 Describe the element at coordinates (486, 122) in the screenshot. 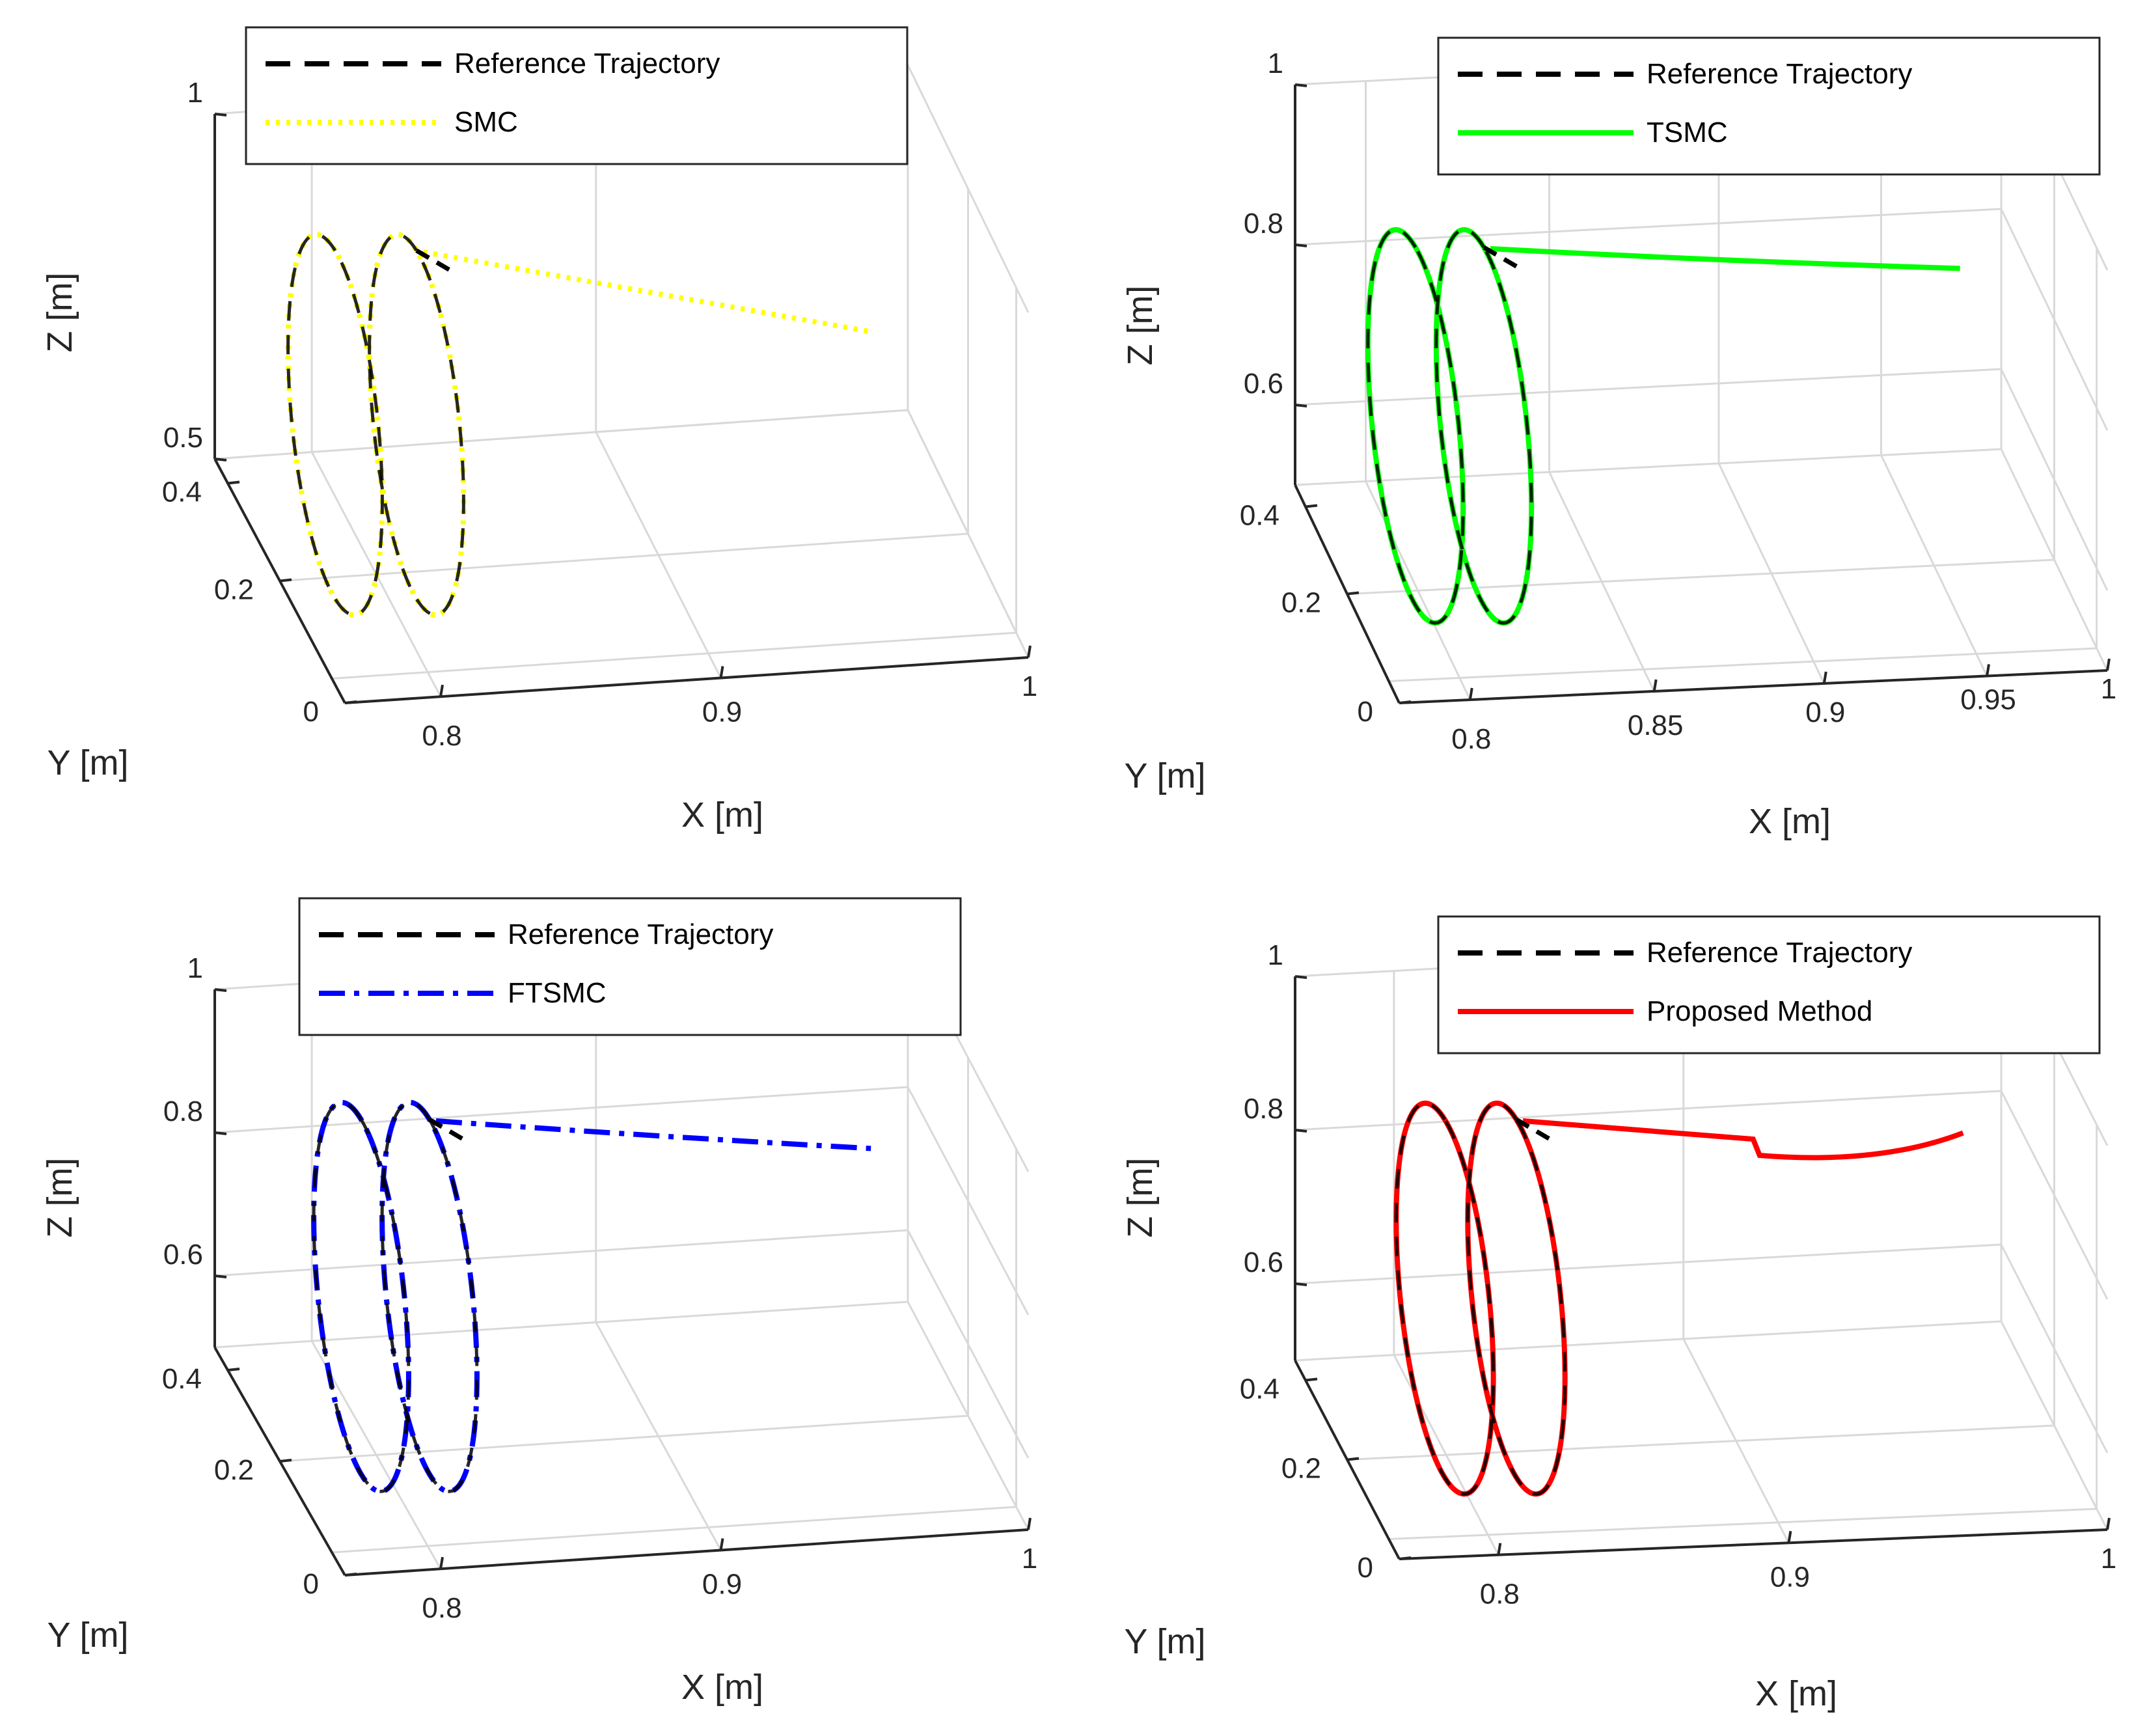

I see `legend-label-controller: SMC` at that location.